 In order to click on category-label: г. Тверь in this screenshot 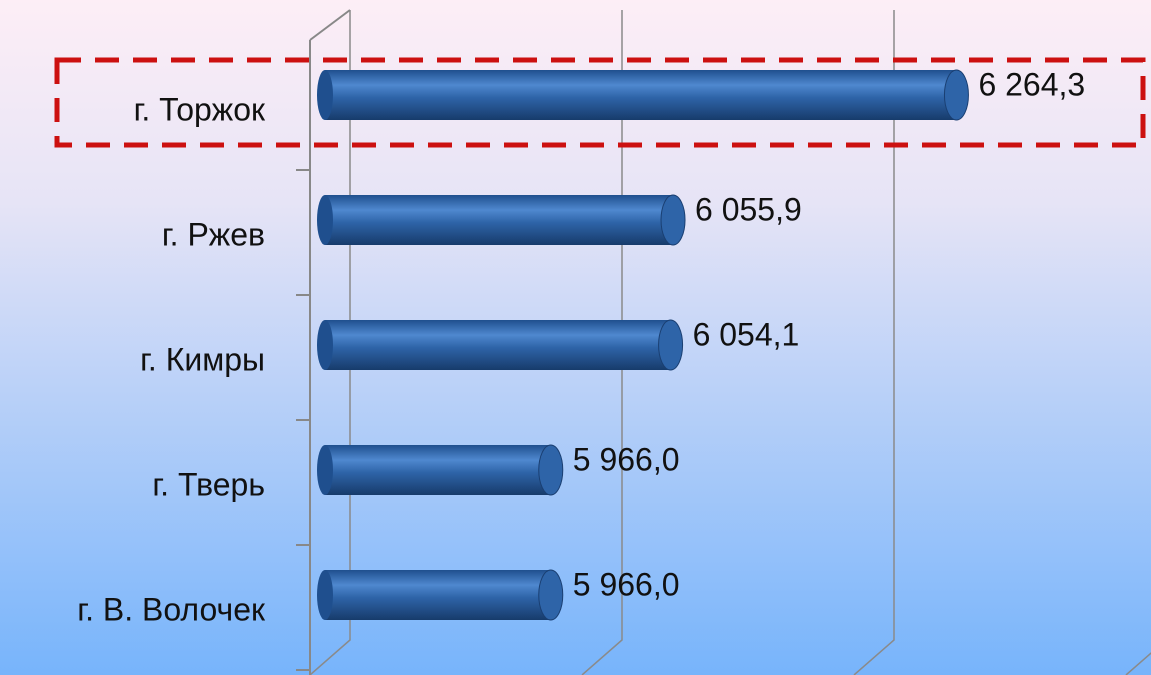, I will do `click(208, 484)`.